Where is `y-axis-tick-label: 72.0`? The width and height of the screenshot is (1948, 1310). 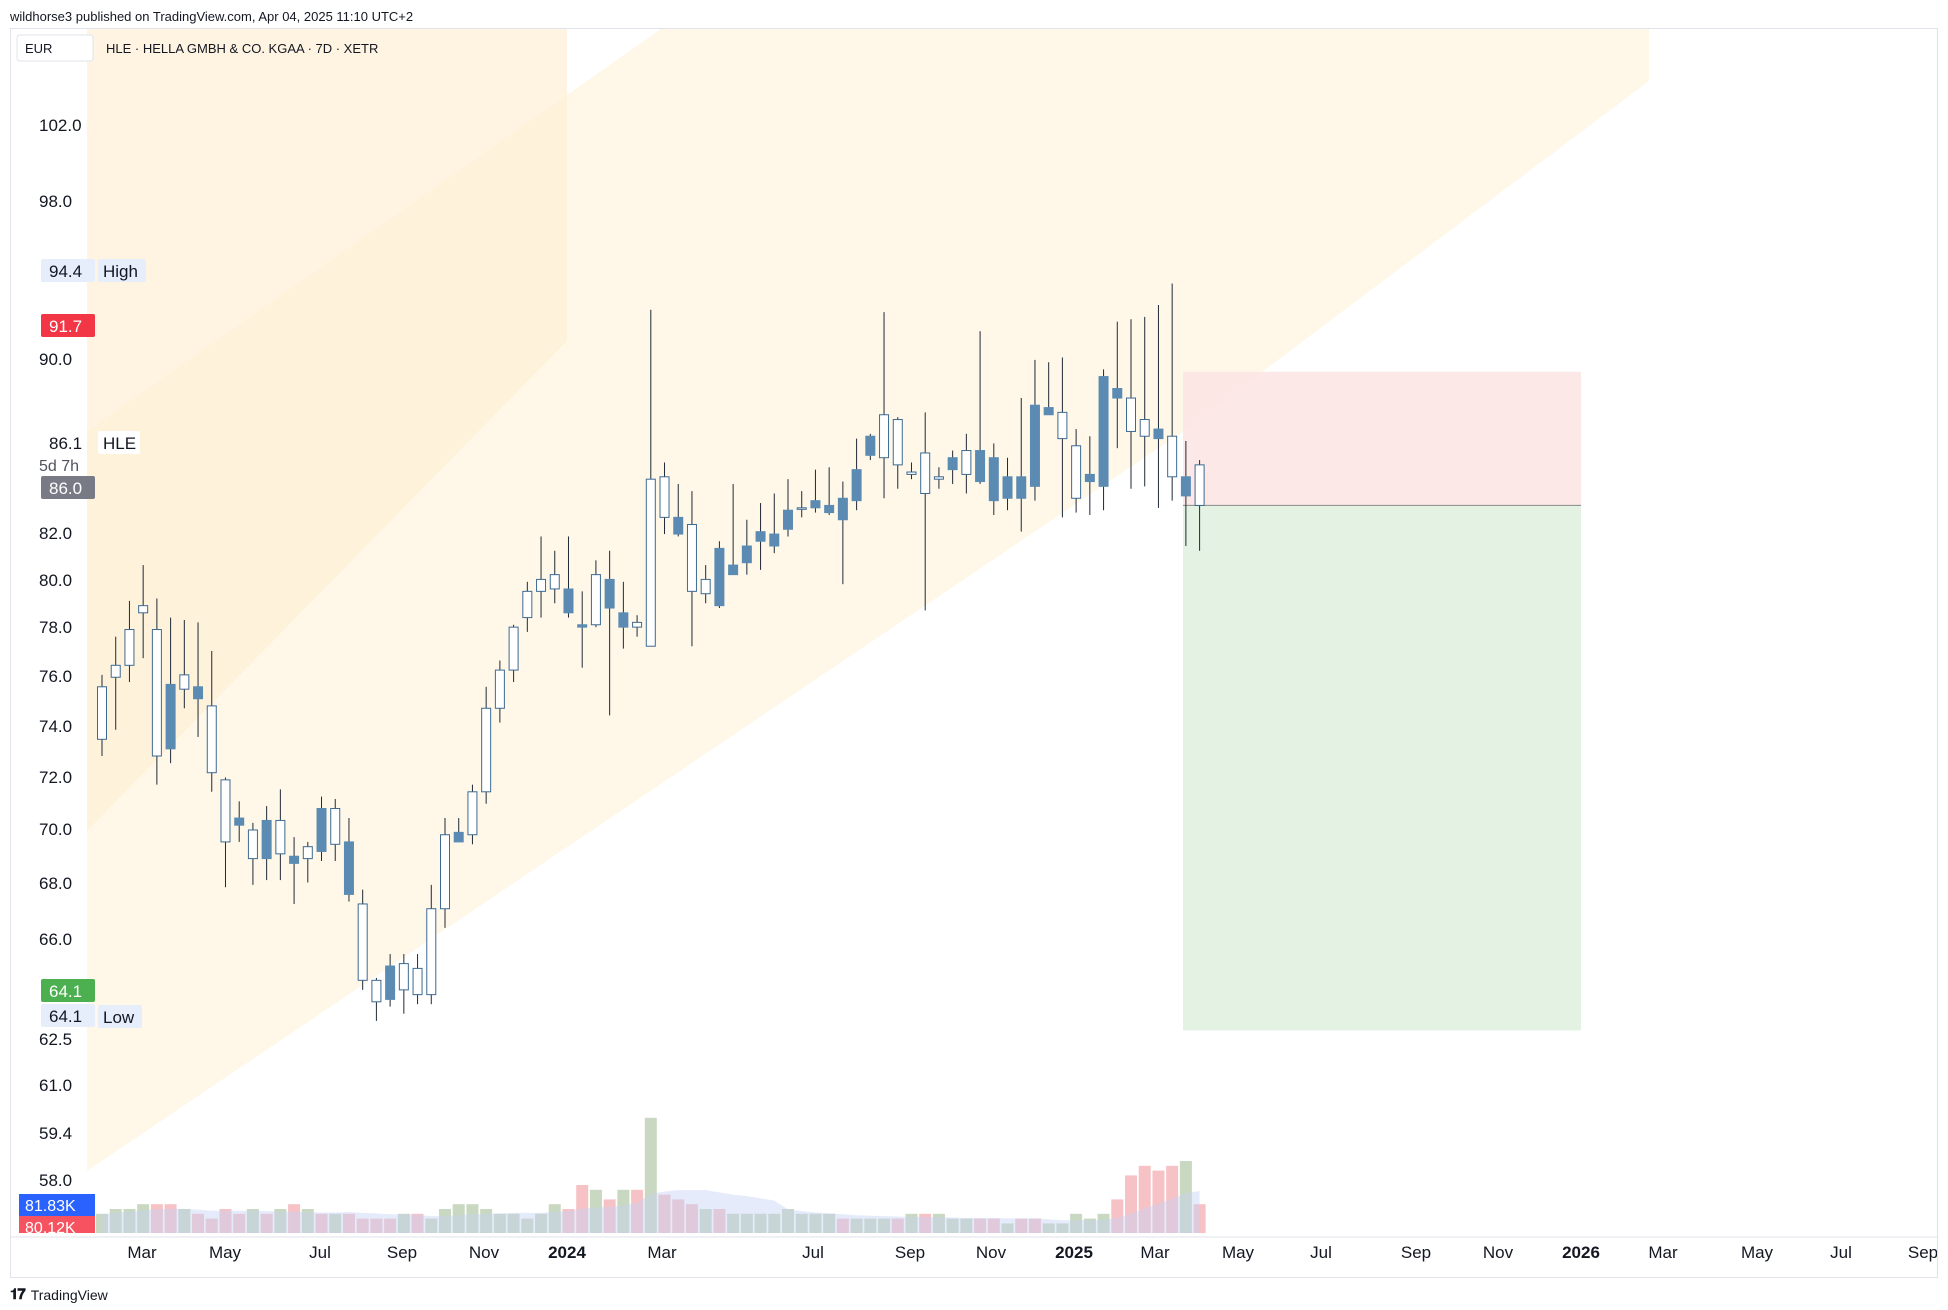
y-axis-tick-label: 72.0 is located at coordinates (55, 777).